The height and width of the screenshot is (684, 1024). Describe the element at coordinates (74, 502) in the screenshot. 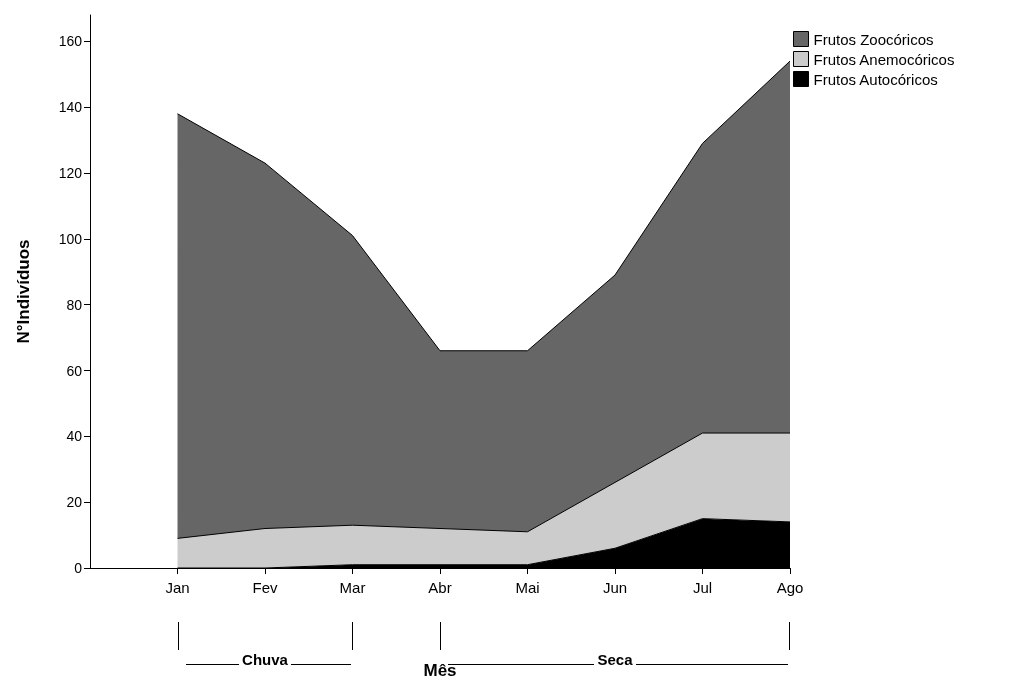

I see `y-tick-label: 20` at that location.